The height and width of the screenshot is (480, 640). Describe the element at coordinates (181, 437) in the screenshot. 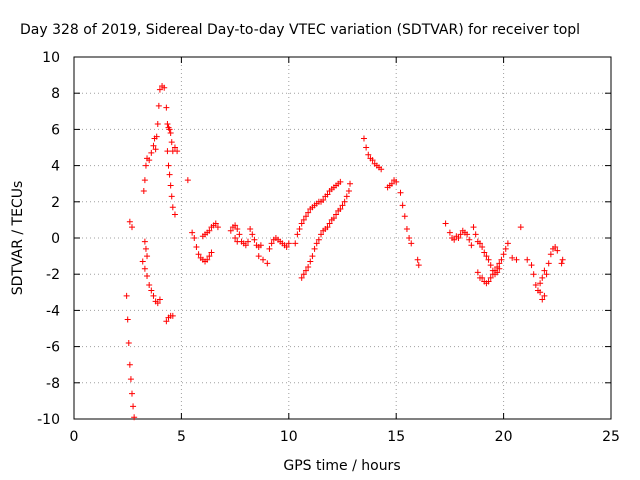

I see `x-tick-label: 5` at that location.